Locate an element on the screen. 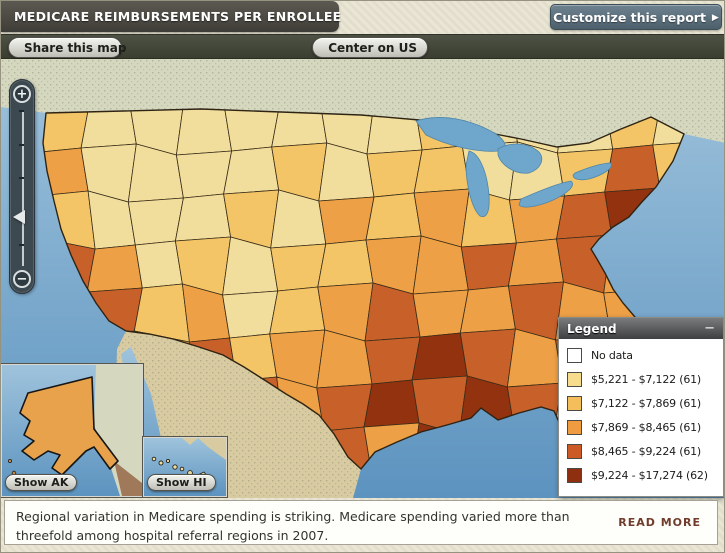  show-hi-button: Show HI is located at coordinates (181, 482).